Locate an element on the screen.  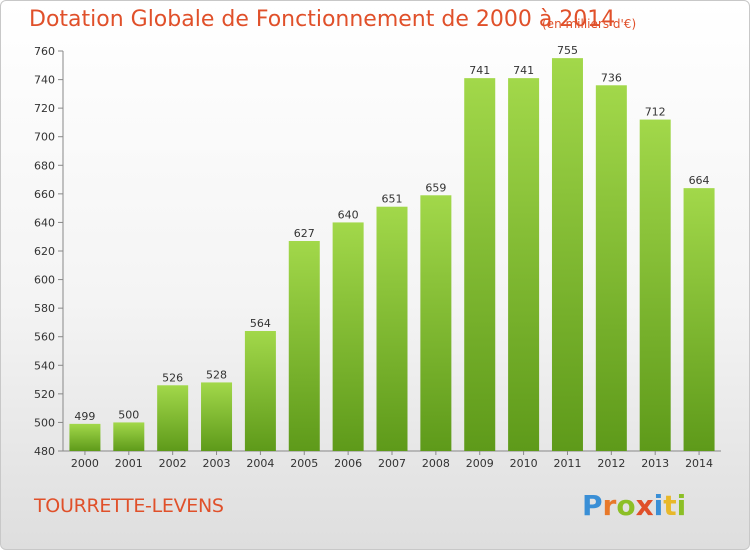
y-tick-label: 500 is located at coordinates (44, 422).